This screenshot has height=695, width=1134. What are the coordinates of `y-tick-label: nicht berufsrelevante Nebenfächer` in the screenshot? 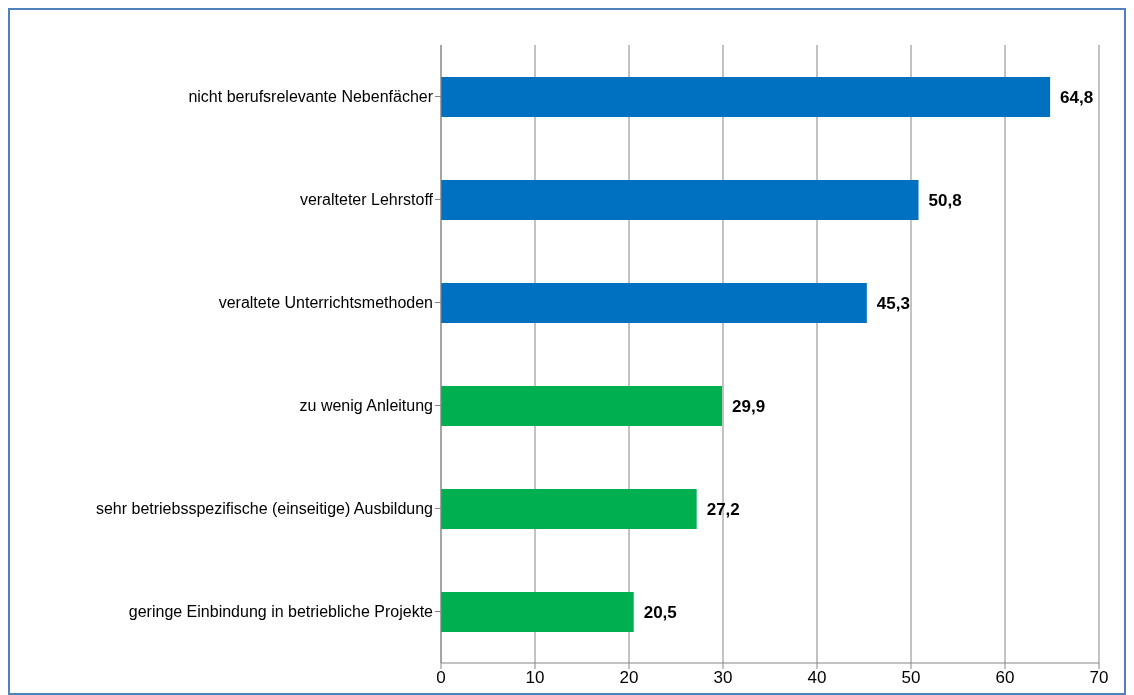 It's located at (311, 97).